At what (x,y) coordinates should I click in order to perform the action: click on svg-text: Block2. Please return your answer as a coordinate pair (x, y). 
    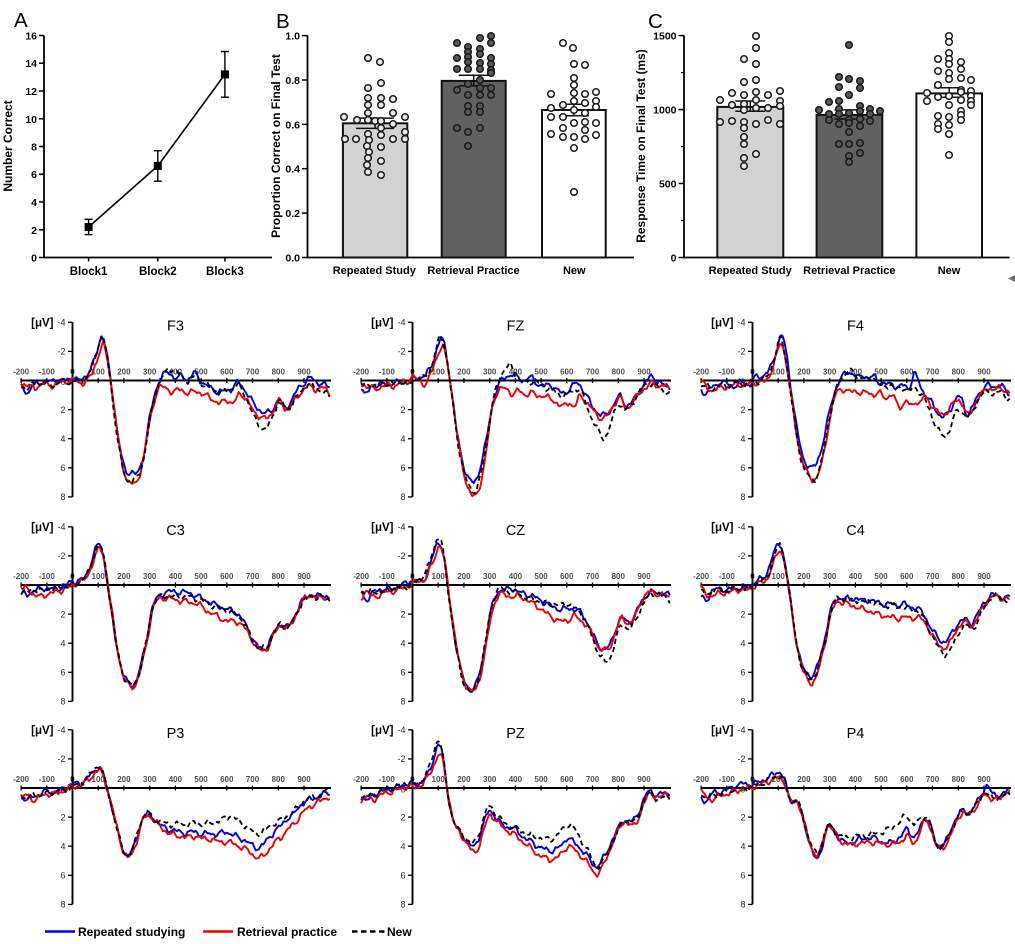
    Looking at the image, I should click on (158, 272).